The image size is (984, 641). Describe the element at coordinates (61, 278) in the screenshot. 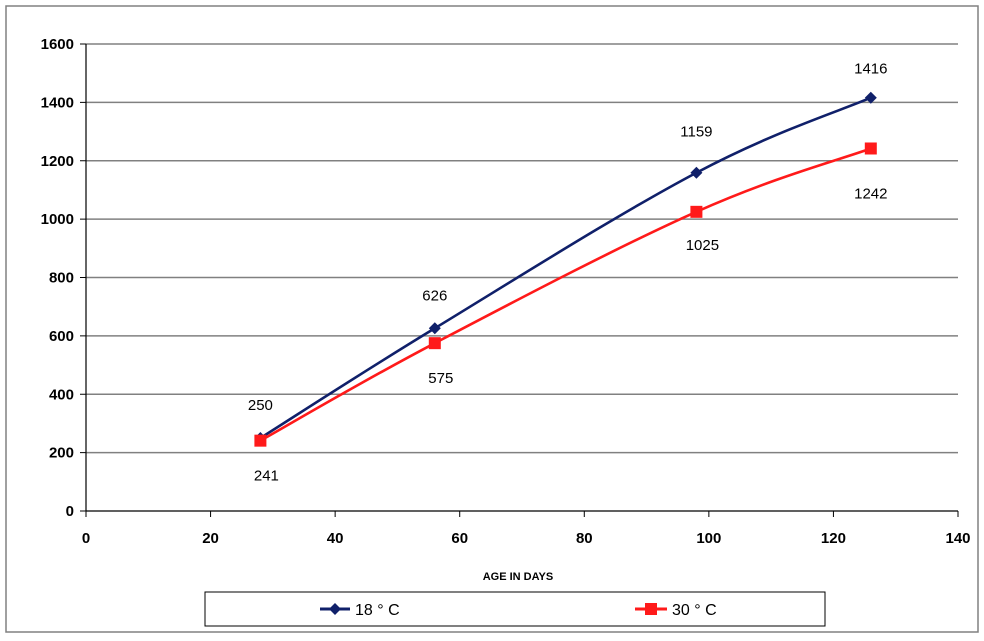

I see `y-tick-label: 800` at that location.